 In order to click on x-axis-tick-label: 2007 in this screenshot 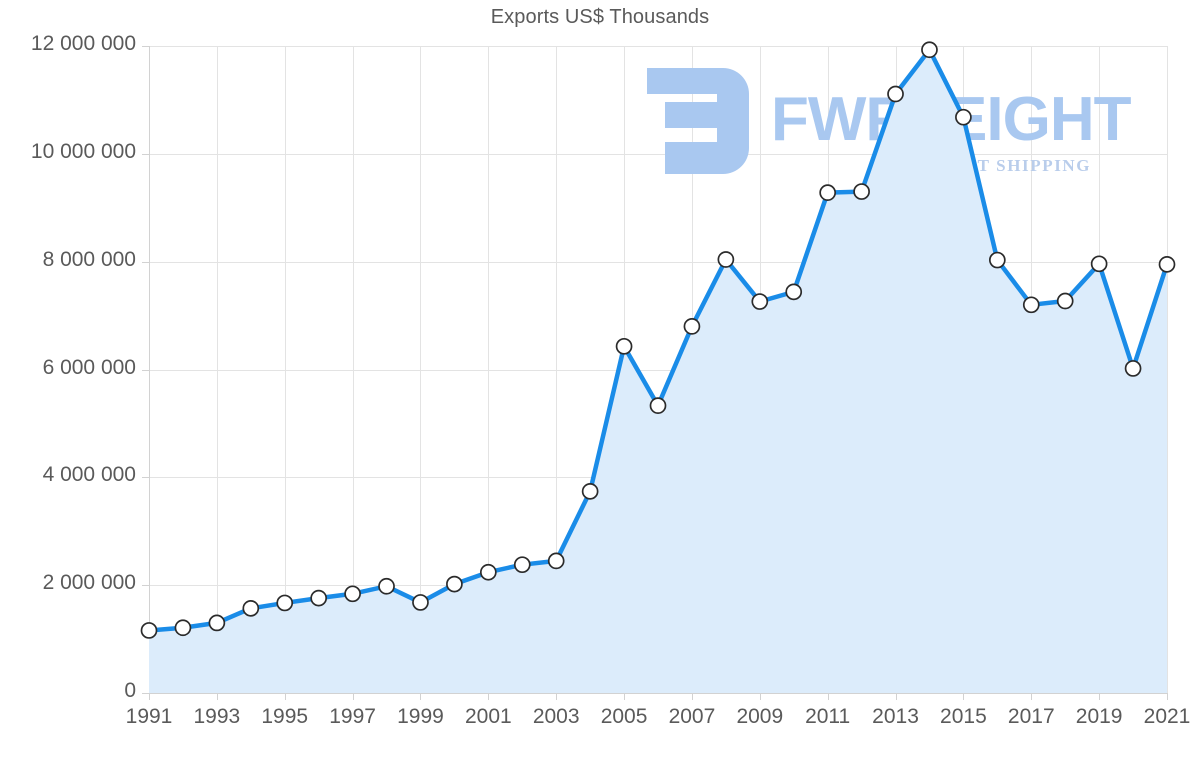, I will do `click(692, 716)`.